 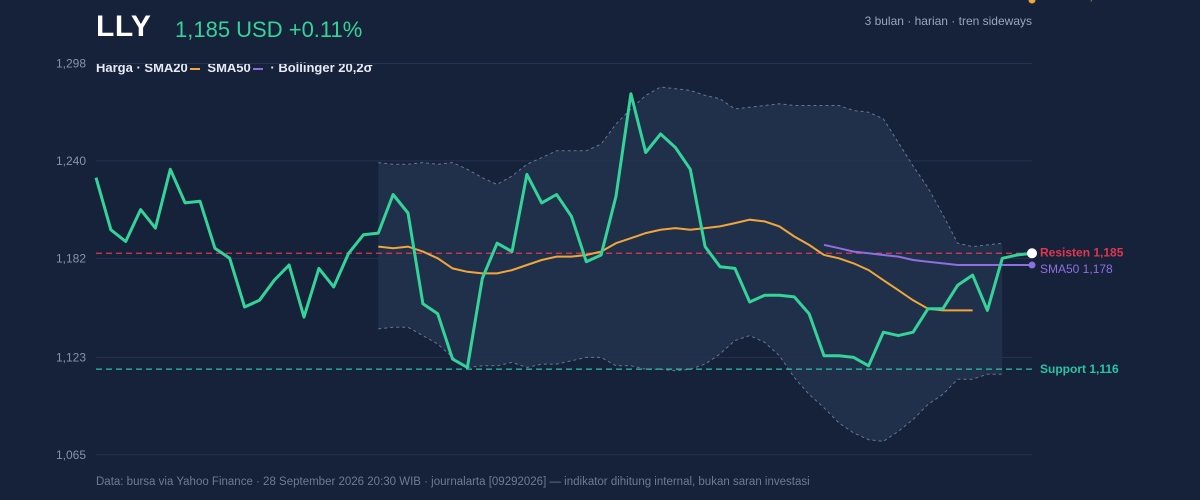 What do you see at coordinates (257, 68) in the screenshot?
I see `legend-sma50-swatch` at bounding box center [257, 68].